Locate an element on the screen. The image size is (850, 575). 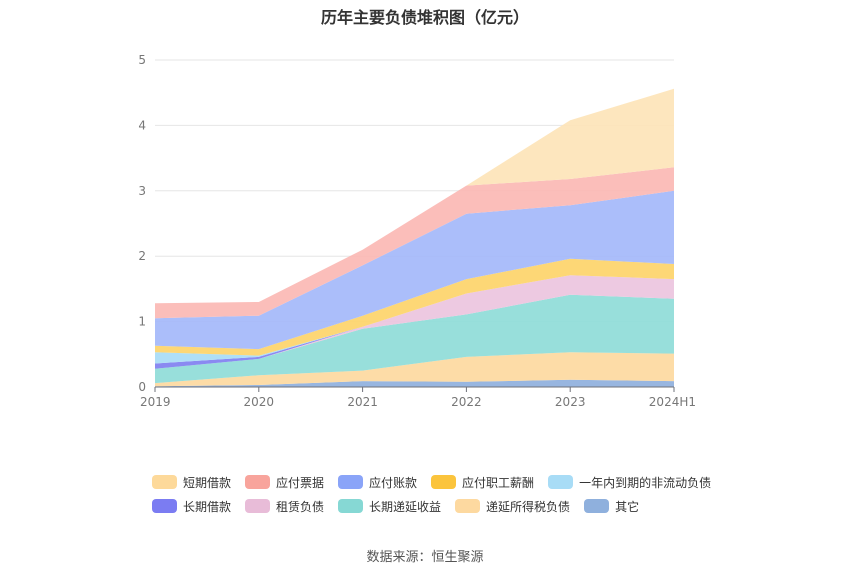
legend-item: 应付职工薪酬 is located at coordinates (482, 482).